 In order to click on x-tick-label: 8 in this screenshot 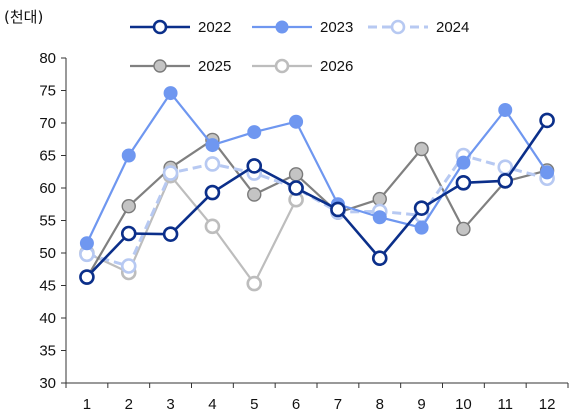, I will do `click(380, 404)`.